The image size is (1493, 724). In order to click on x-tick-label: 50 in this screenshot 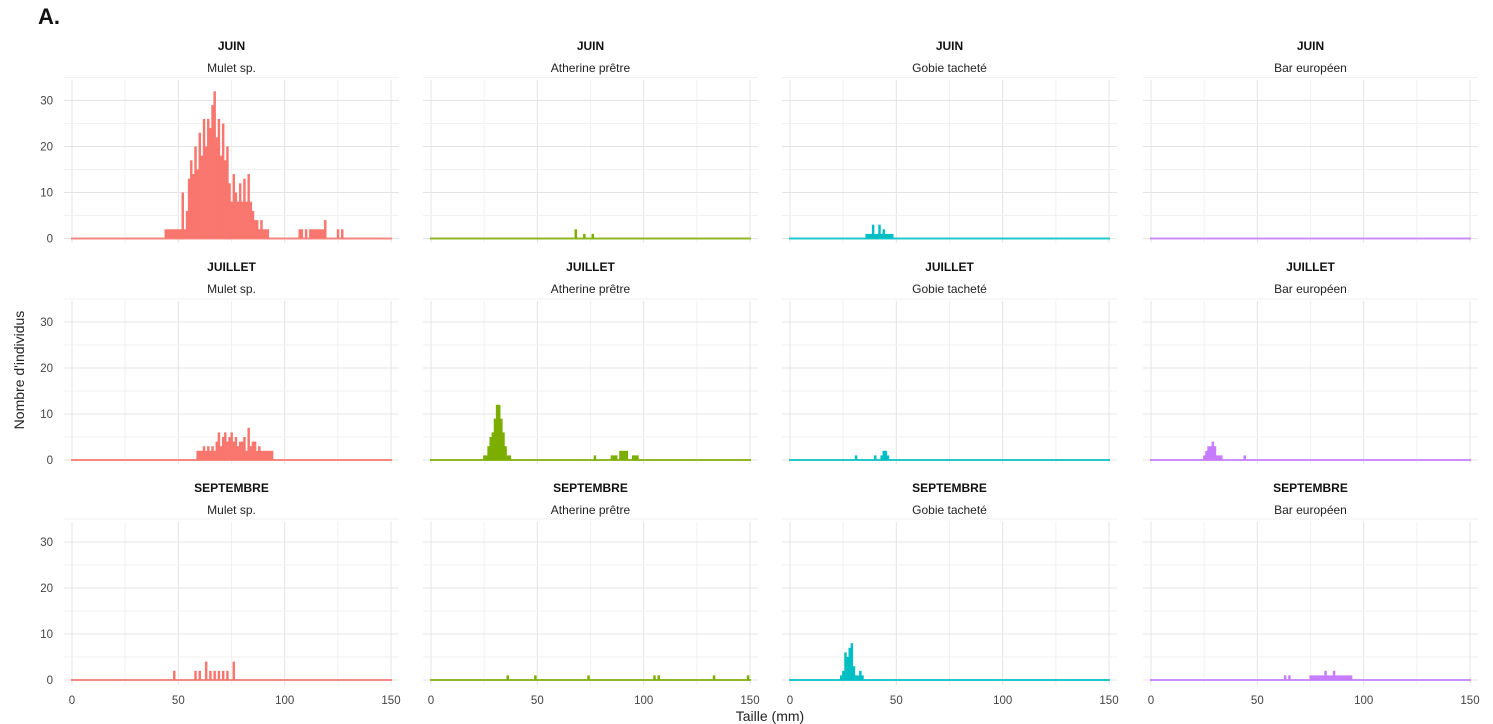, I will do `click(178, 701)`.